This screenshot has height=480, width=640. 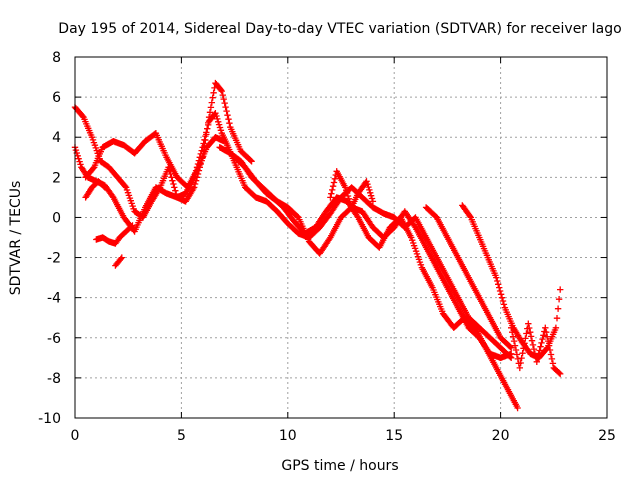 I want to click on y-tick-label: 8, so click(x=56, y=58).